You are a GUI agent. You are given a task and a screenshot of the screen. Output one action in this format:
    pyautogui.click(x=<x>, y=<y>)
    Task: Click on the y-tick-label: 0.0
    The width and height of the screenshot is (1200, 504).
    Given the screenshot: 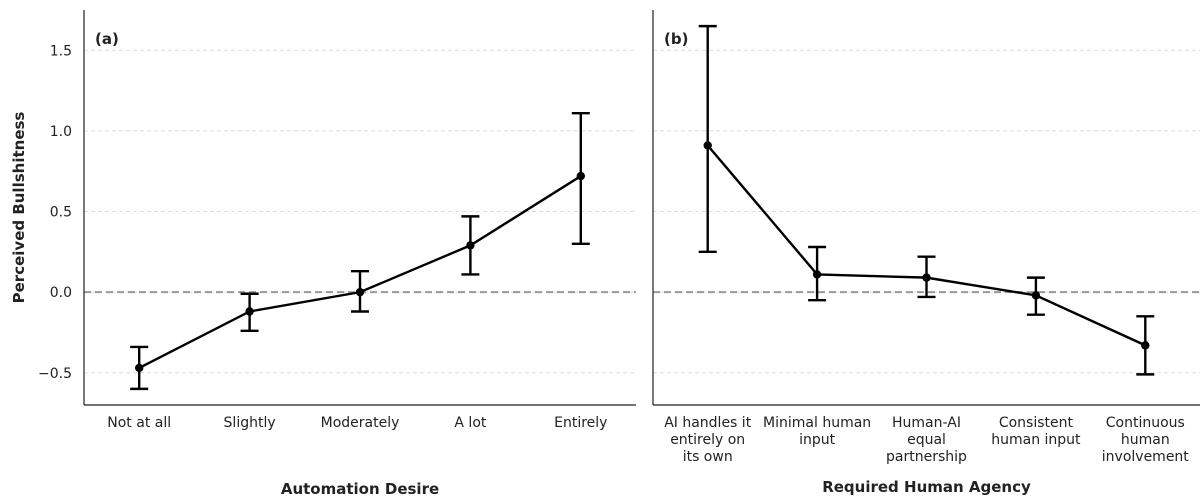 What is the action you would take?
    pyautogui.click(x=61, y=293)
    